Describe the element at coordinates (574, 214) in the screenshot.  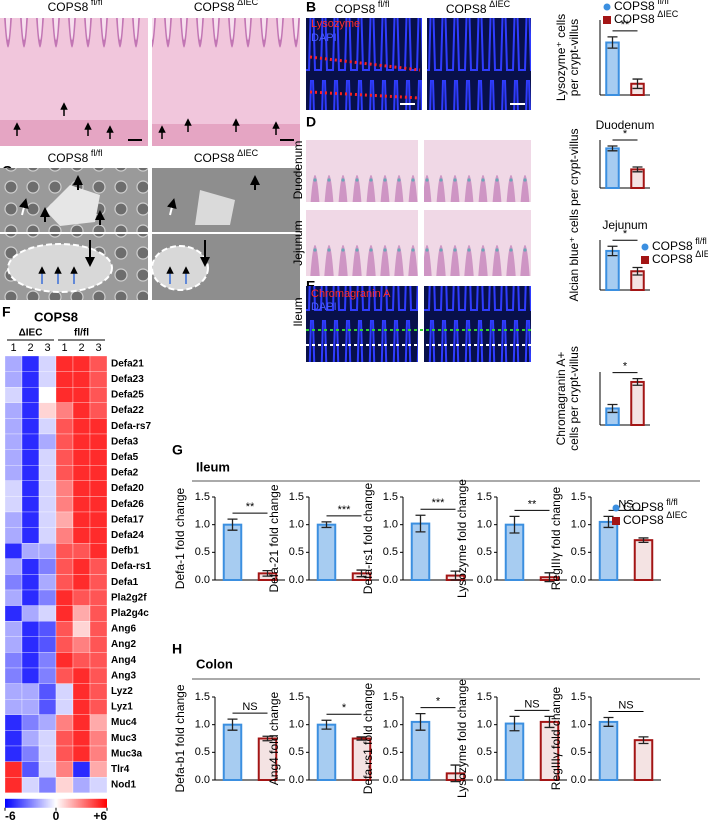
I see `y-axis-label: Alcian blue⁺ cells per crypt-villus` at that location.